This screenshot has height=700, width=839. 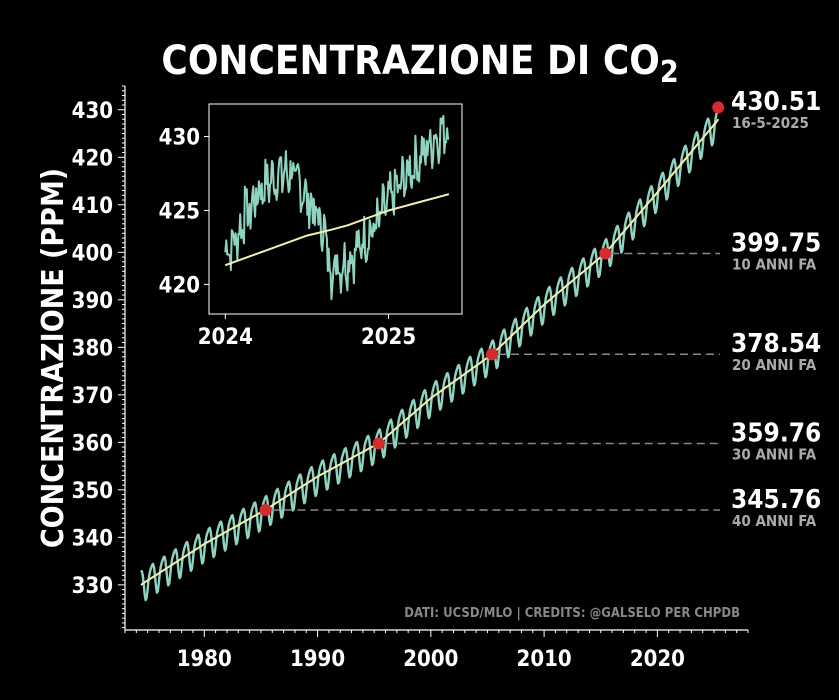 I want to click on annotation-value: 345.76, so click(x=776, y=500).